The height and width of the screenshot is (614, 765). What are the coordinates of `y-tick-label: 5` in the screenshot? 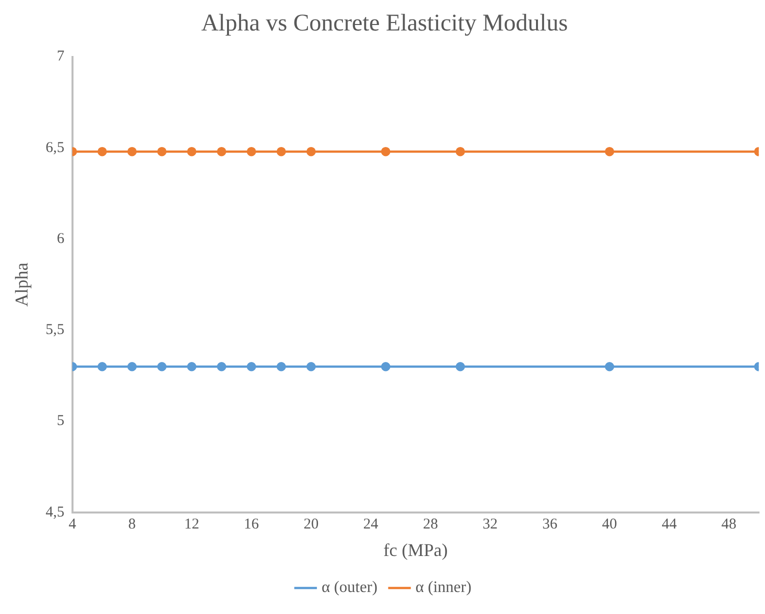 It's located at (60, 421).